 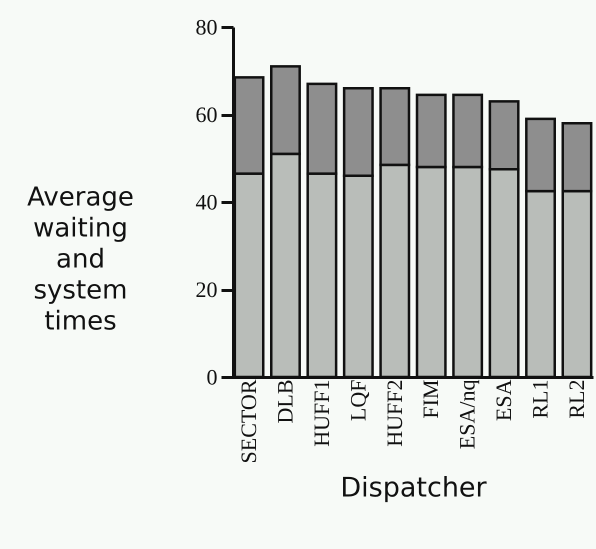 What do you see at coordinates (576, 399) in the screenshot?
I see `x-tick-label: RL2` at bounding box center [576, 399].